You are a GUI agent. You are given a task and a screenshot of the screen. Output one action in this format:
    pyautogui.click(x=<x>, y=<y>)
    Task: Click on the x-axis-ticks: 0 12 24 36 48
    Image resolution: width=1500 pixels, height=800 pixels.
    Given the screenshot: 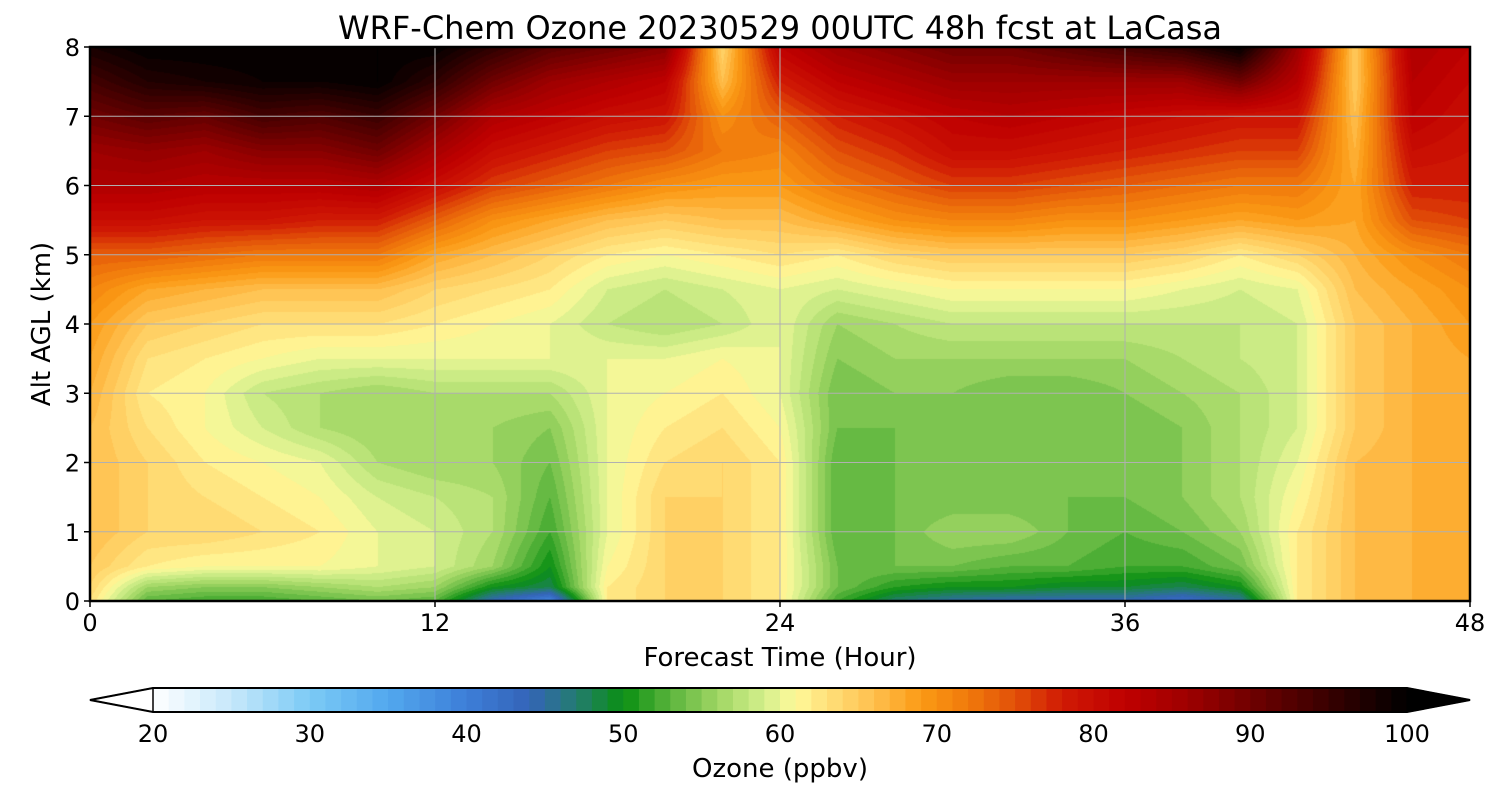 What is the action you would take?
    pyautogui.click(x=783, y=619)
    